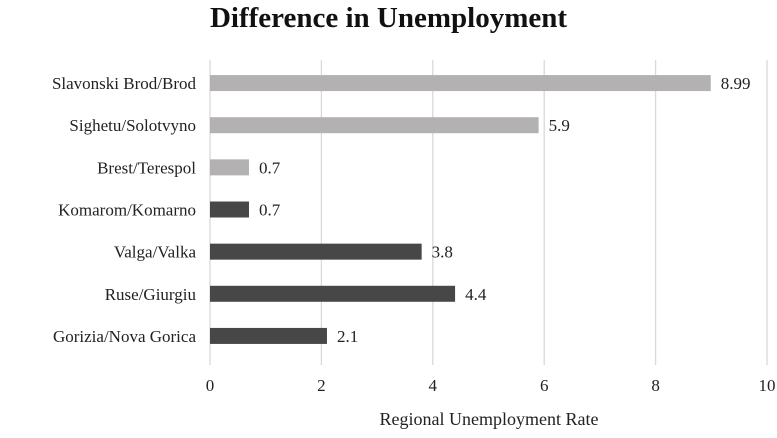 The image size is (777, 438). Describe the element at coordinates (321, 385) in the screenshot. I see `x-tick-label: 2` at that location.